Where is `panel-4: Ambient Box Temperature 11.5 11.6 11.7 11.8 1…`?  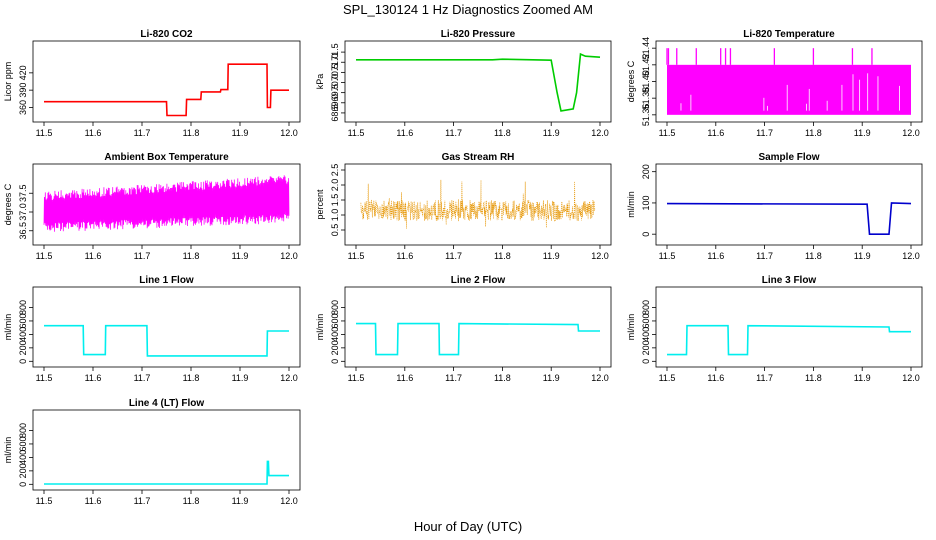
panel-4: Ambient Box Temperature 11.5 11.6 11.7 11.8 1… is located at coordinates (152, 206).